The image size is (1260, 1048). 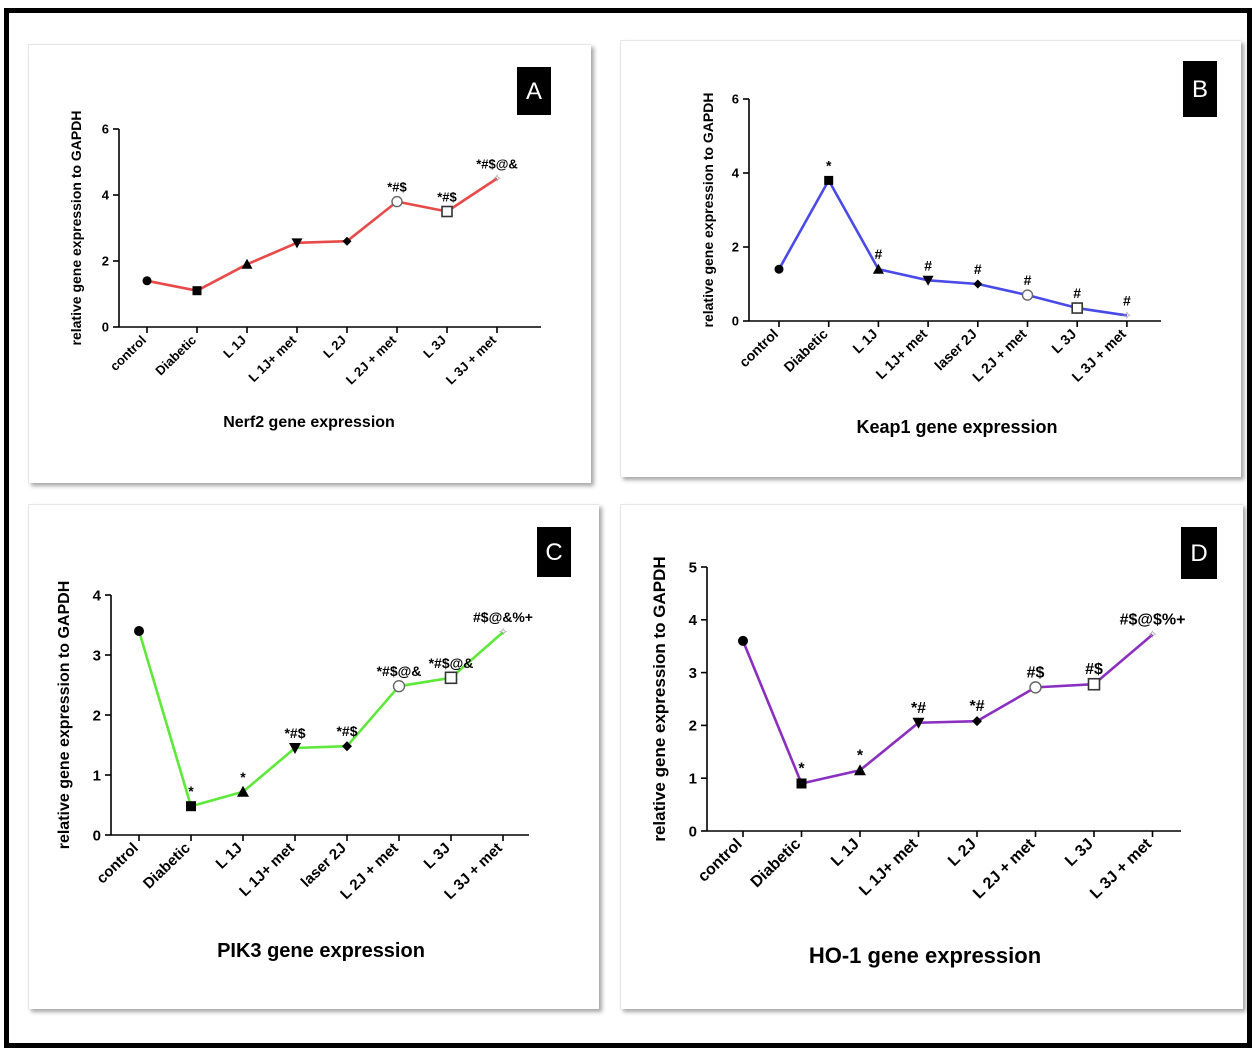 I want to click on y-tick-label: 4, so click(x=693, y=620).